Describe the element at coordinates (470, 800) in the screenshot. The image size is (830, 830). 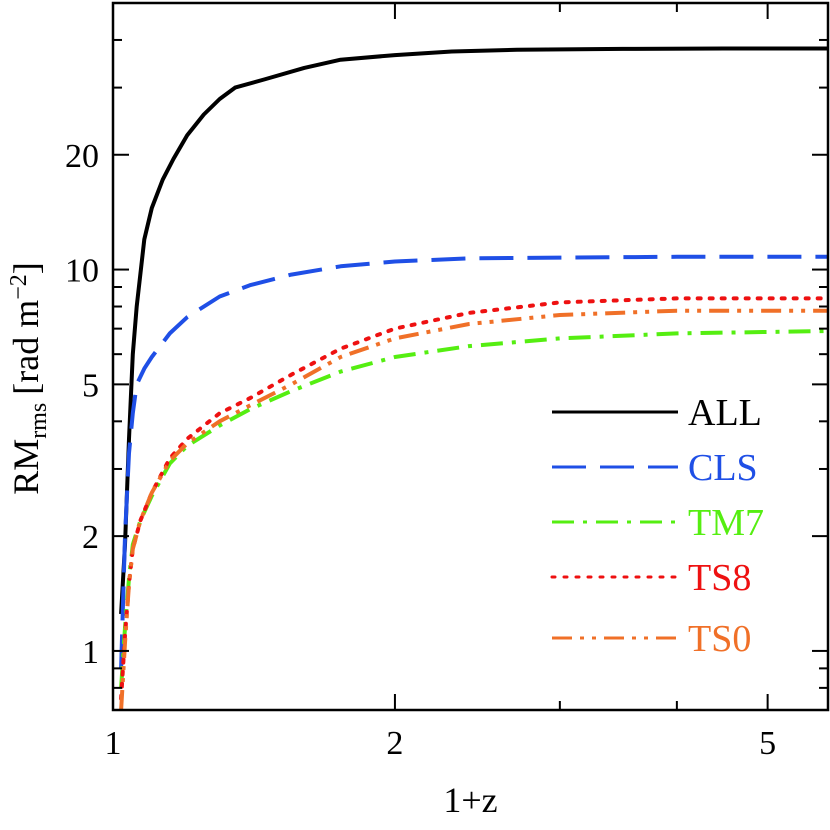
I see `x-axis-title: 1+z` at that location.